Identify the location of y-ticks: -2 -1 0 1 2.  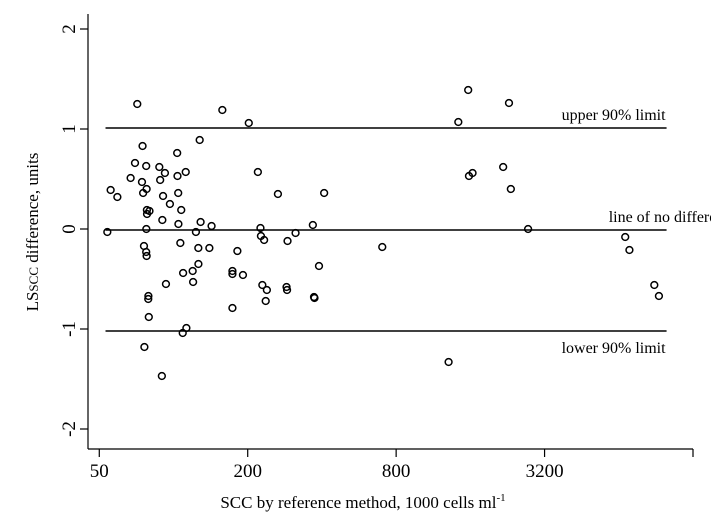
(73, 230).